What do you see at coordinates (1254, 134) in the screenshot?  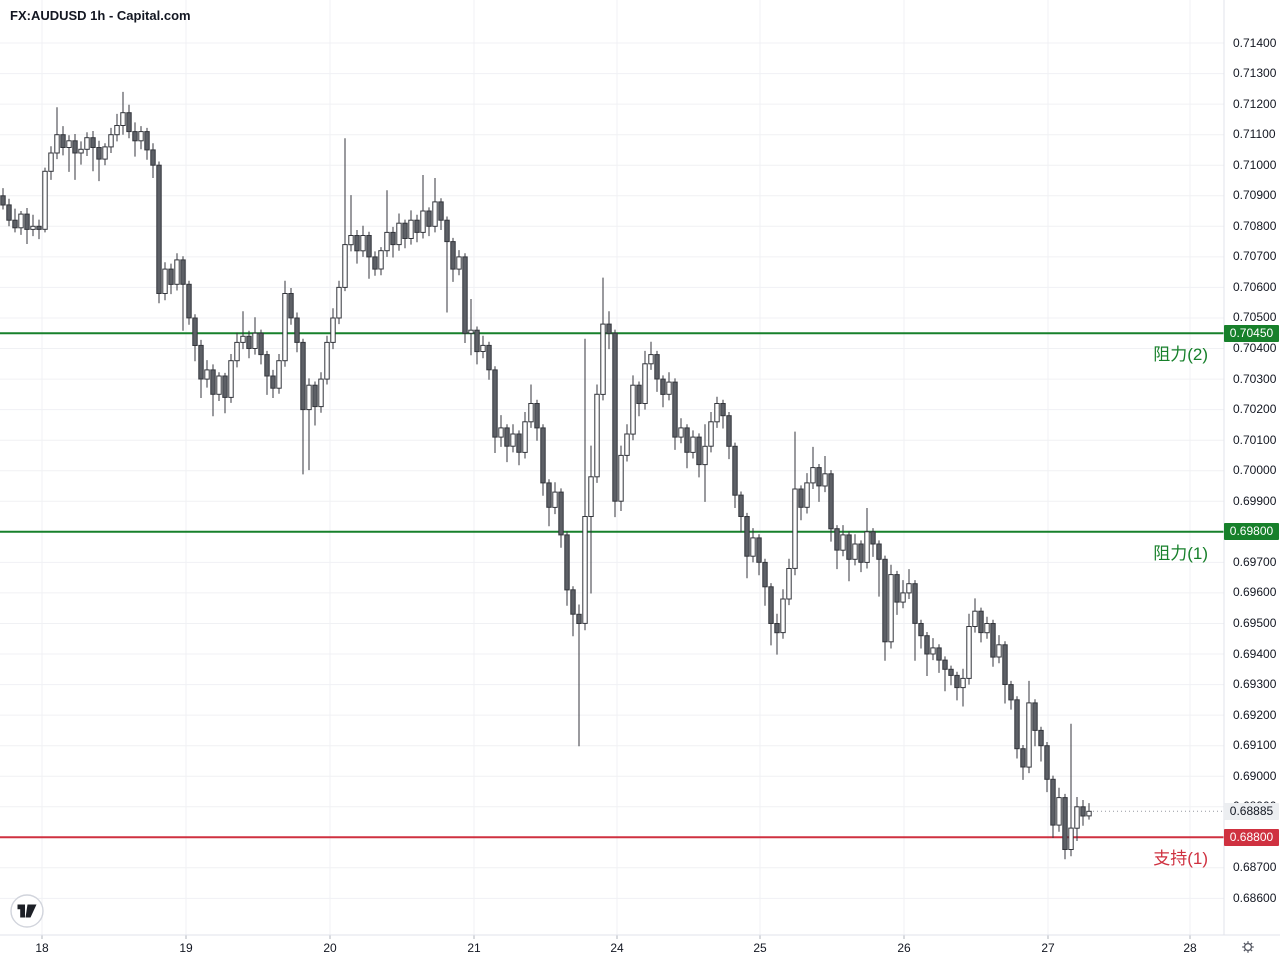 I see `price-tick-label: 0.71100` at bounding box center [1254, 134].